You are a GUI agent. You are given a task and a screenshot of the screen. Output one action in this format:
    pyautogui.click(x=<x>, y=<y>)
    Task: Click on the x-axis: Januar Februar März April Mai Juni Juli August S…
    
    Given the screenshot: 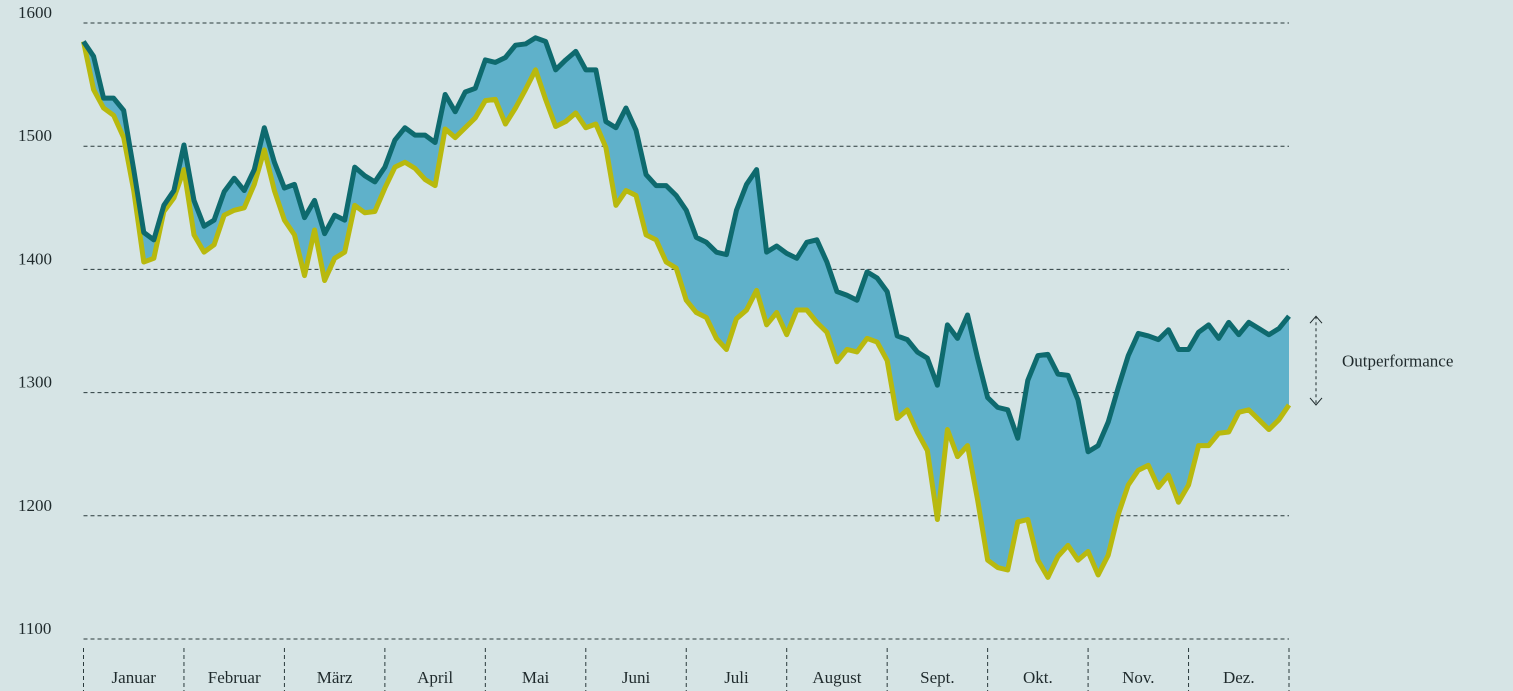 What is the action you would take?
    pyautogui.click(x=686, y=669)
    